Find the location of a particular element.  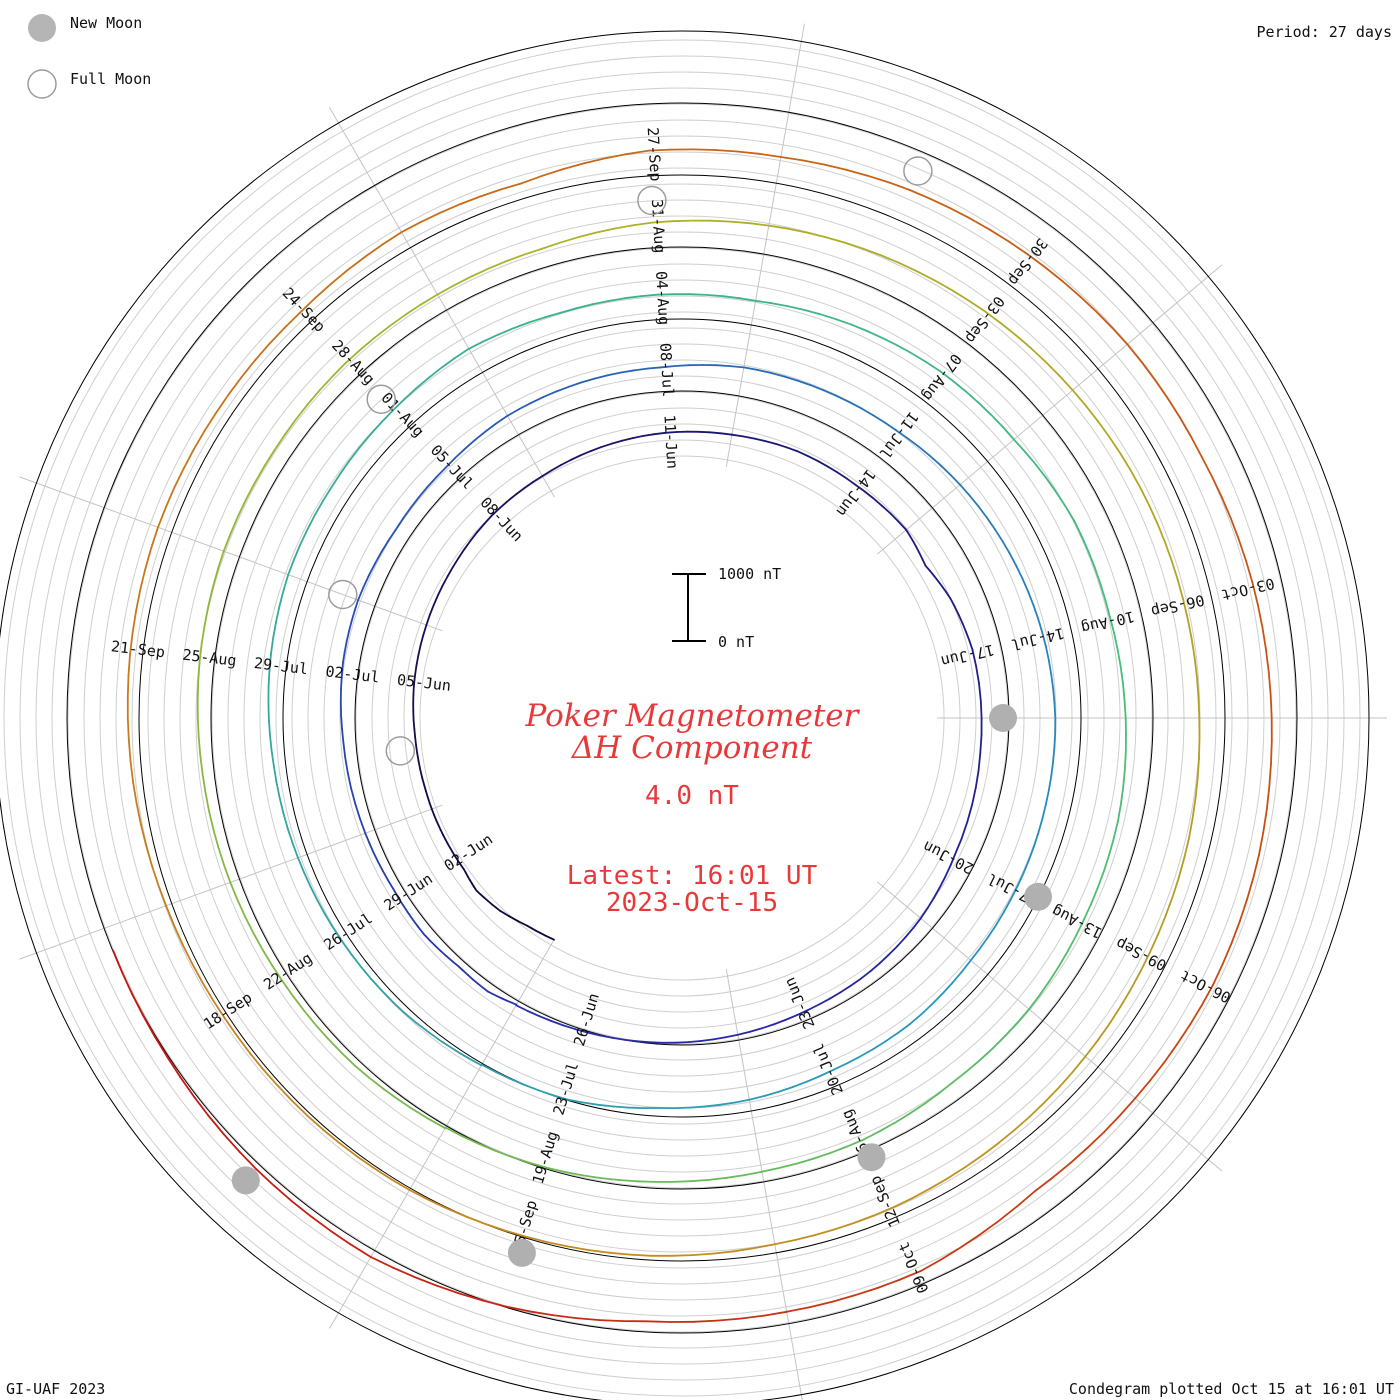

value-label: 4.0 nT is located at coordinates (692, 796).